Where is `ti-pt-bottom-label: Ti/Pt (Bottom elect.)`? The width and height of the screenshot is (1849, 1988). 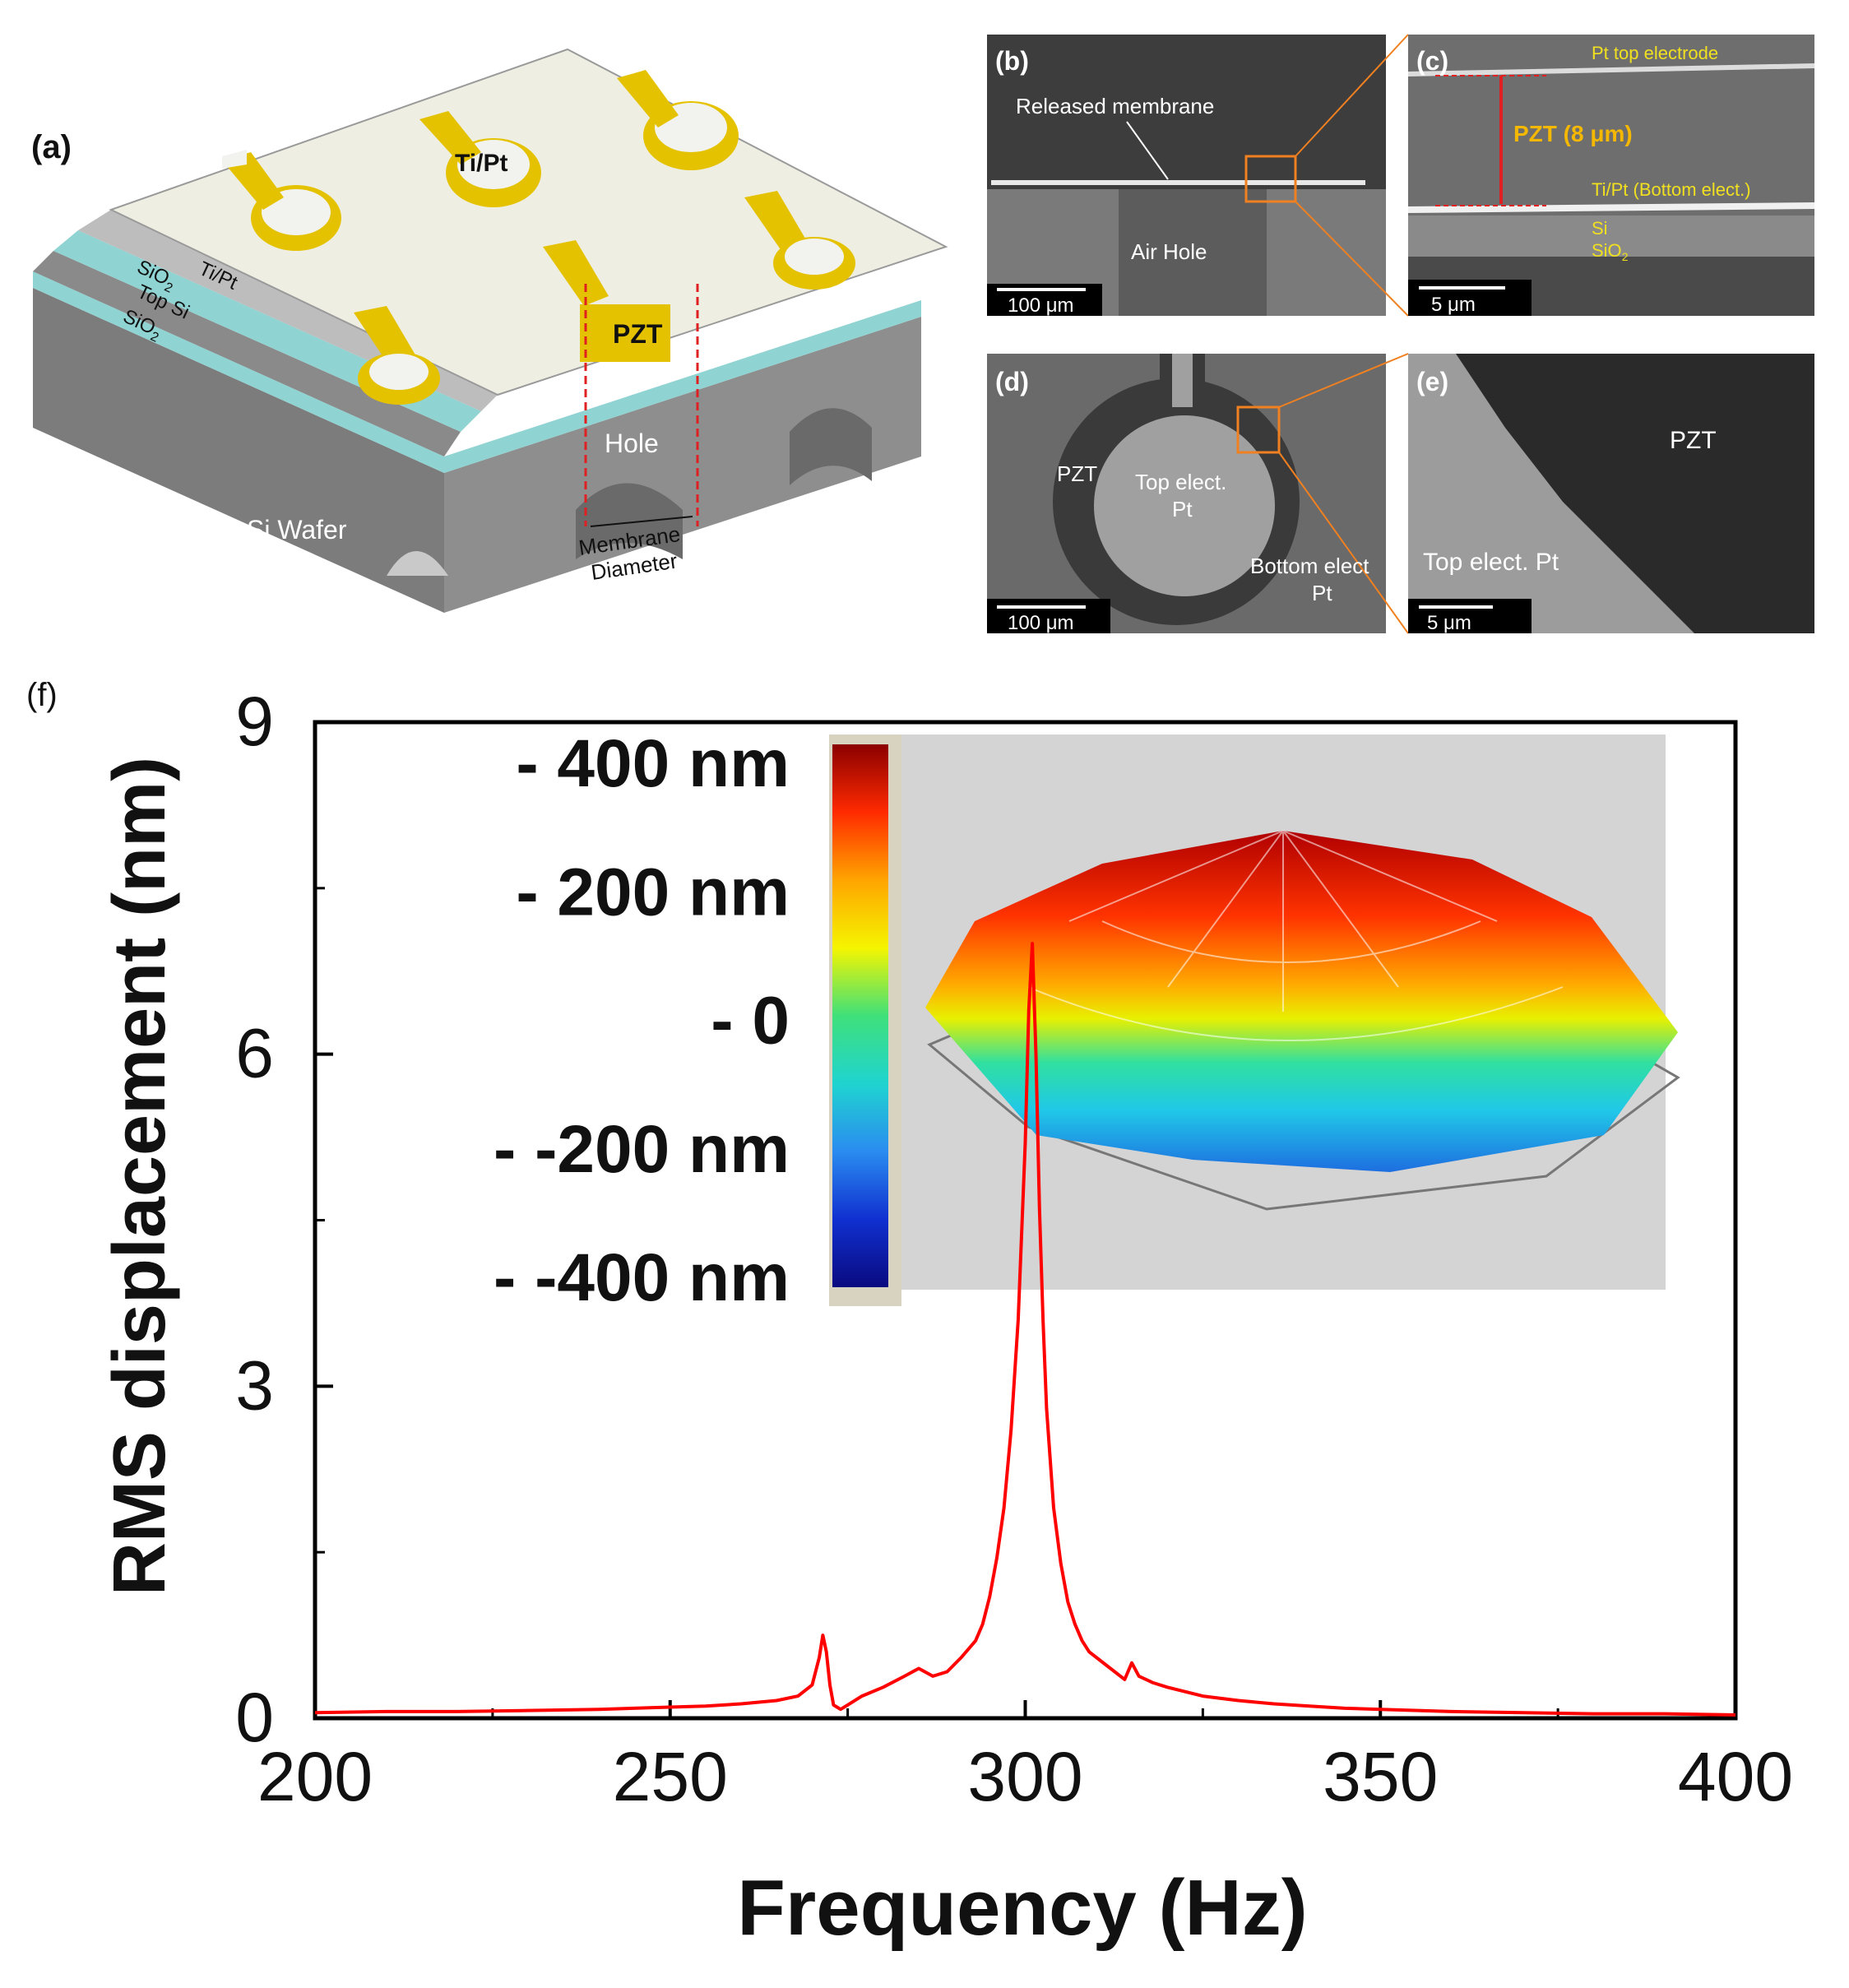 ti-pt-bottom-label: Ti/Pt (Bottom elect.) is located at coordinates (1671, 190).